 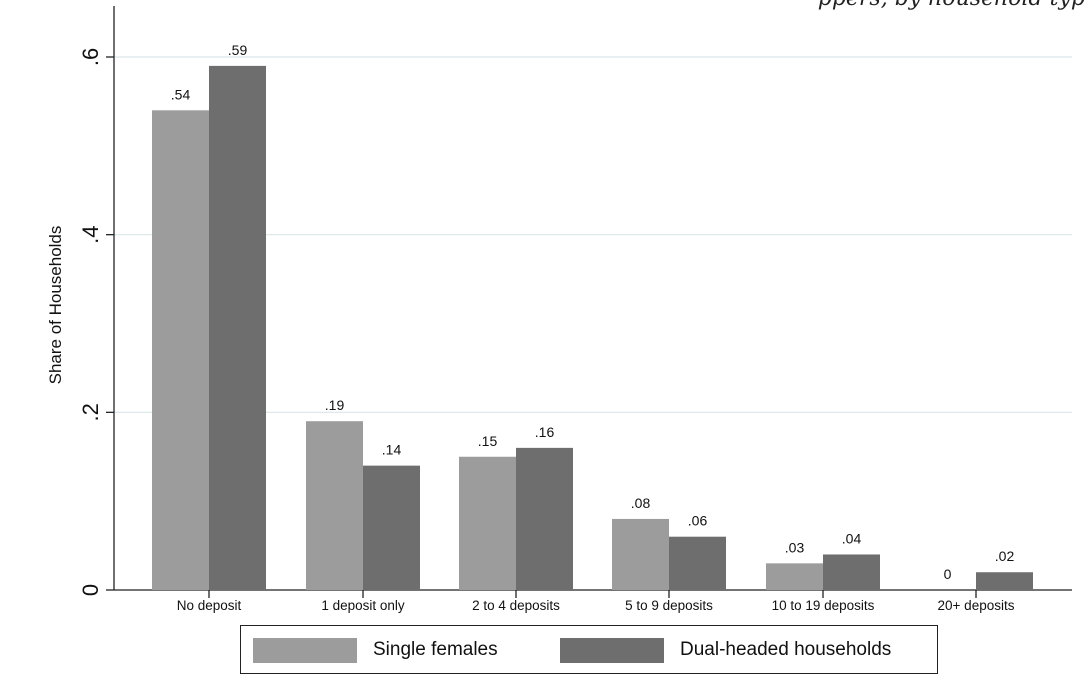 I want to click on bar-value-label: .03, so click(x=795, y=547).